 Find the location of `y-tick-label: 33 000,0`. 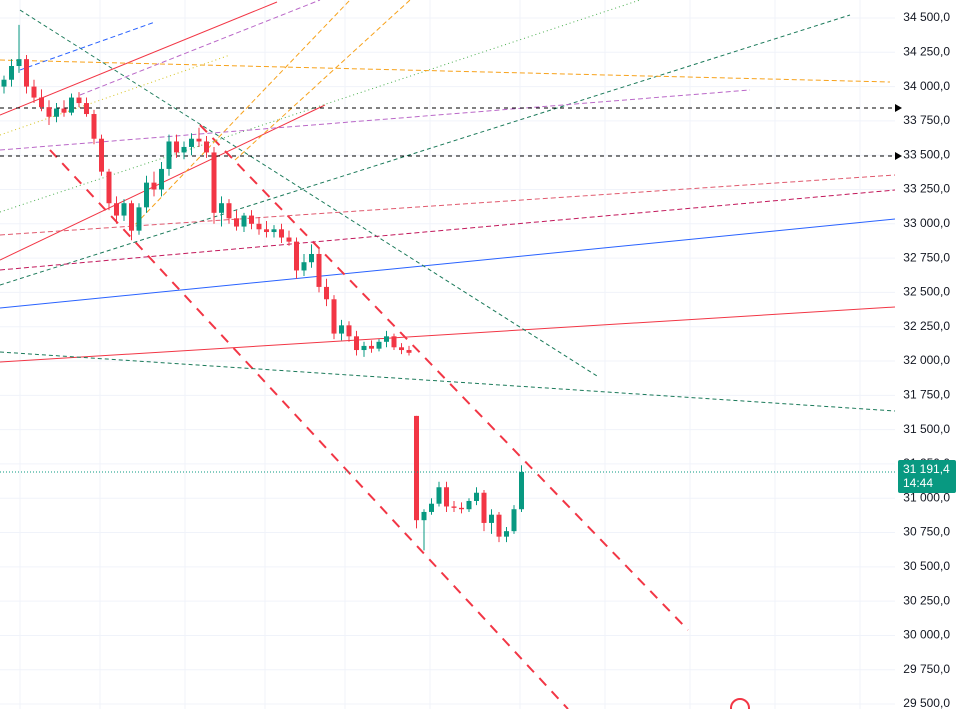

y-tick-label: 33 000,0 is located at coordinates (926, 223).